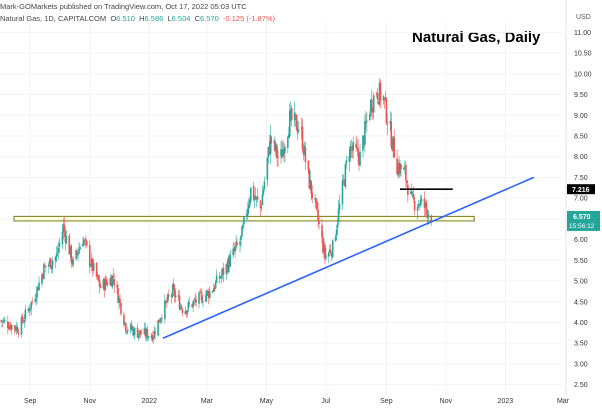  I want to click on chart-title: Natural Gas, Daily, so click(476, 37).